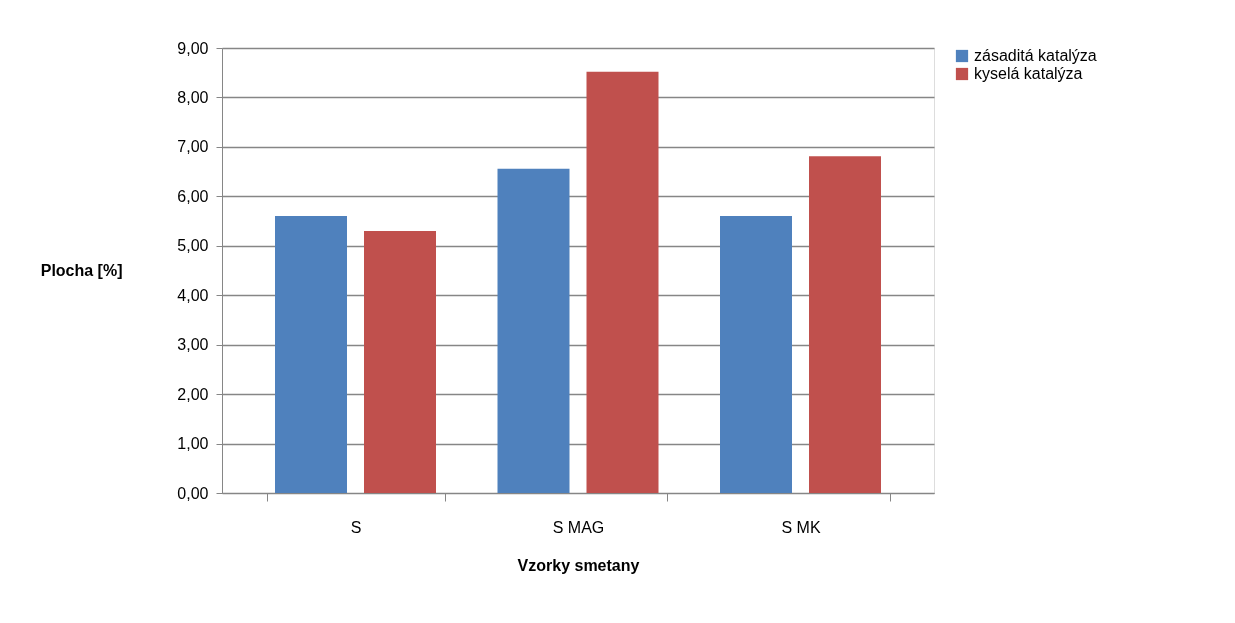 The image size is (1235, 623). What do you see at coordinates (193, 394) in the screenshot?
I see `y-tick-label: 2,00` at bounding box center [193, 394].